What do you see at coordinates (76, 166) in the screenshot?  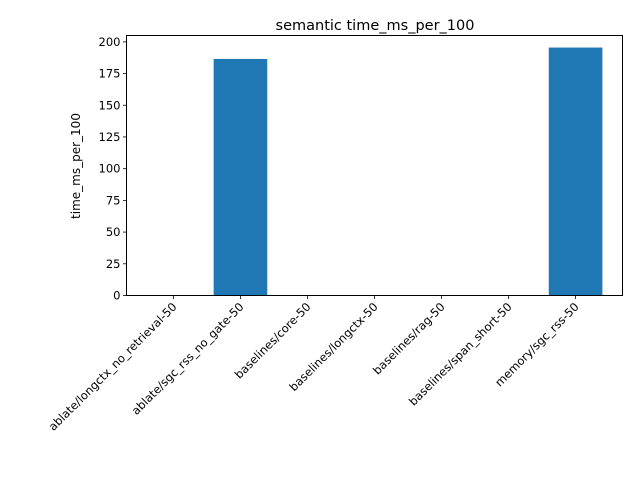 I see `y-axis-label: time_ms_per_100` at bounding box center [76, 166].